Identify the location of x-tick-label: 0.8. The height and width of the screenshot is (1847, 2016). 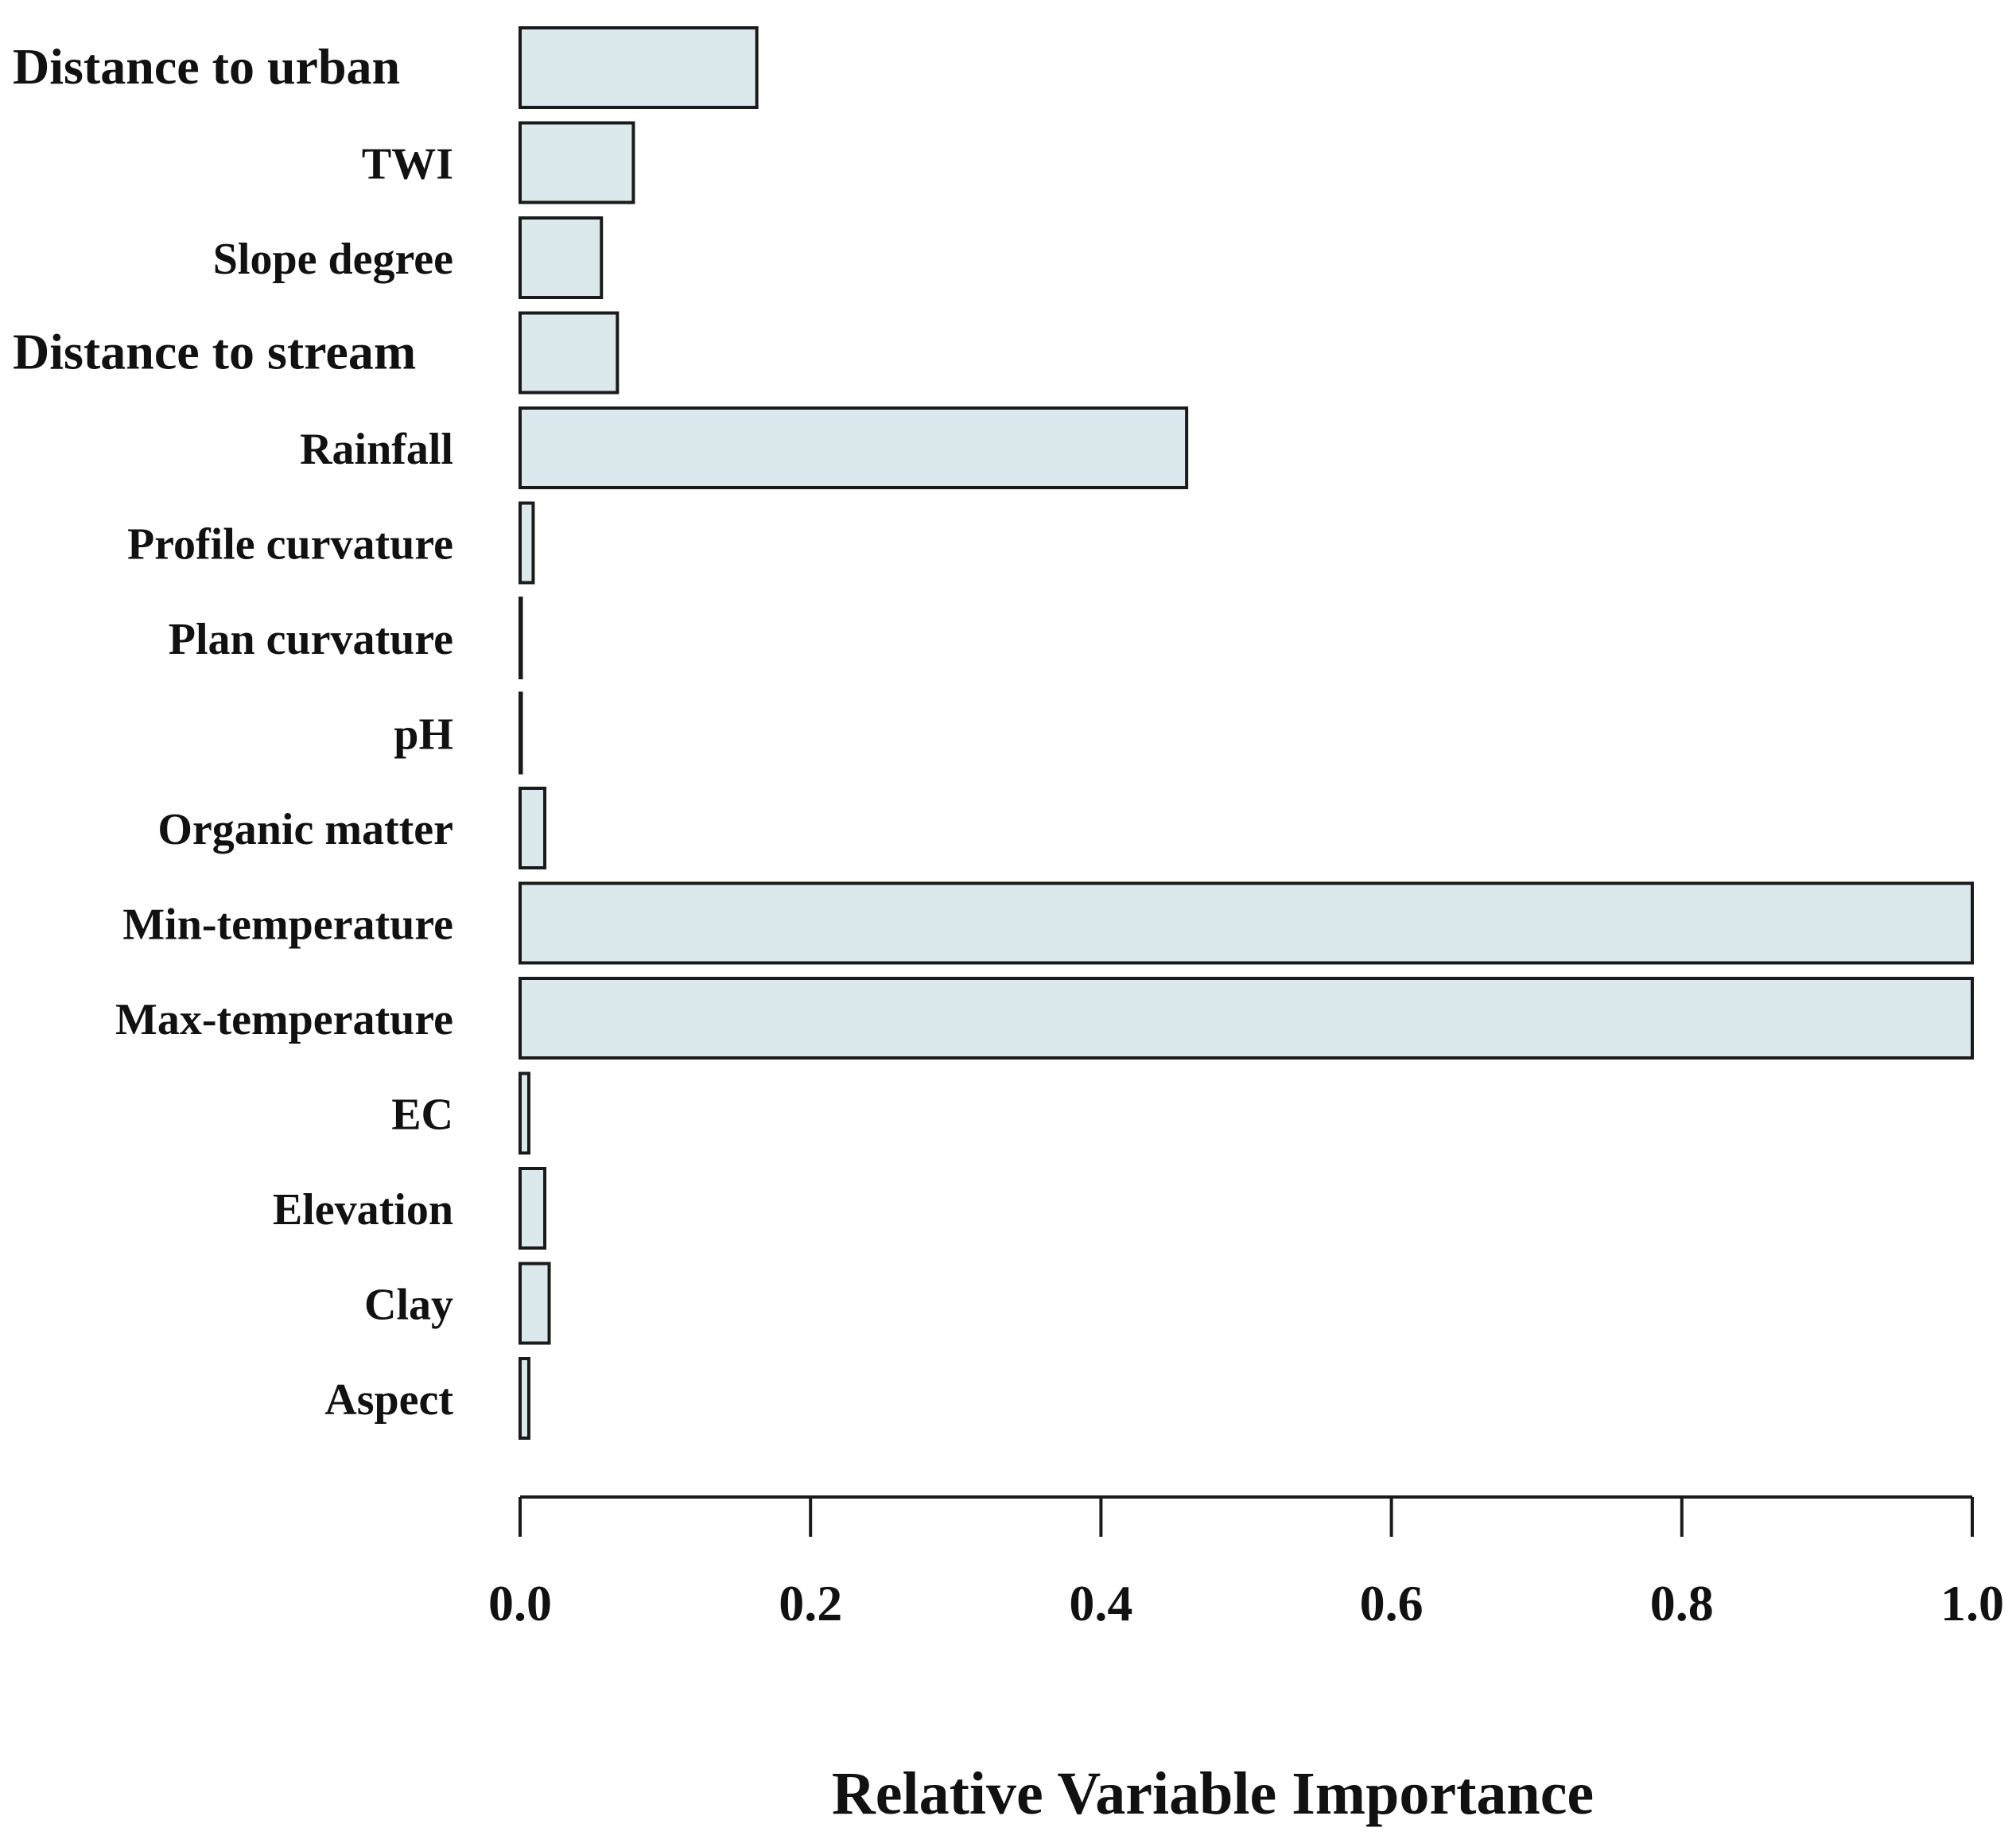
(1682, 1603).